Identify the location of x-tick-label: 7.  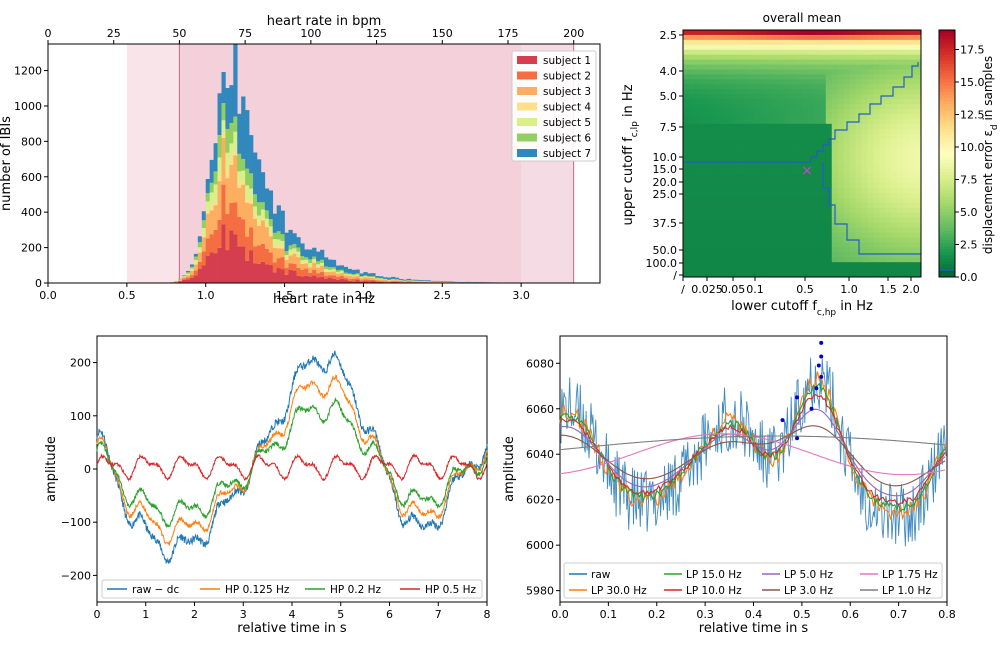
(438, 614).